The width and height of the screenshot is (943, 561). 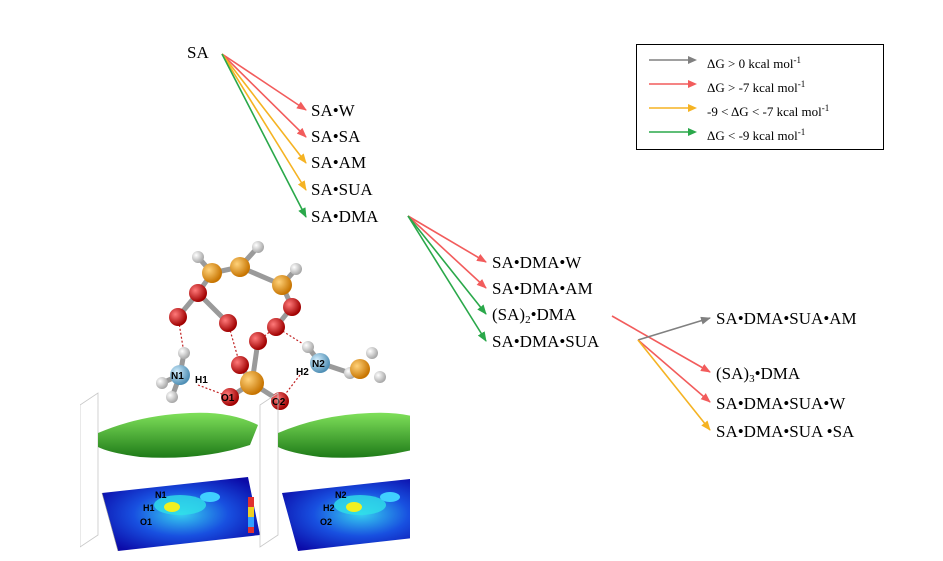 I want to click on node-sa-w: SA•W, so click(x=333, y=110).